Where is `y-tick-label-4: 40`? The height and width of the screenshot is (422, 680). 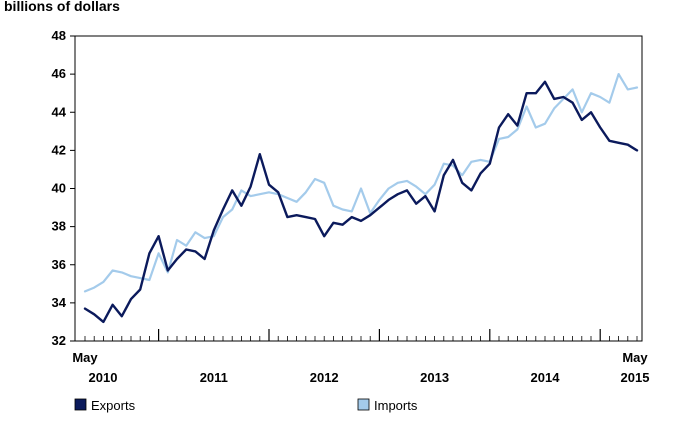 y-tick-label-4: 40 is located at coordinates (59, 188).